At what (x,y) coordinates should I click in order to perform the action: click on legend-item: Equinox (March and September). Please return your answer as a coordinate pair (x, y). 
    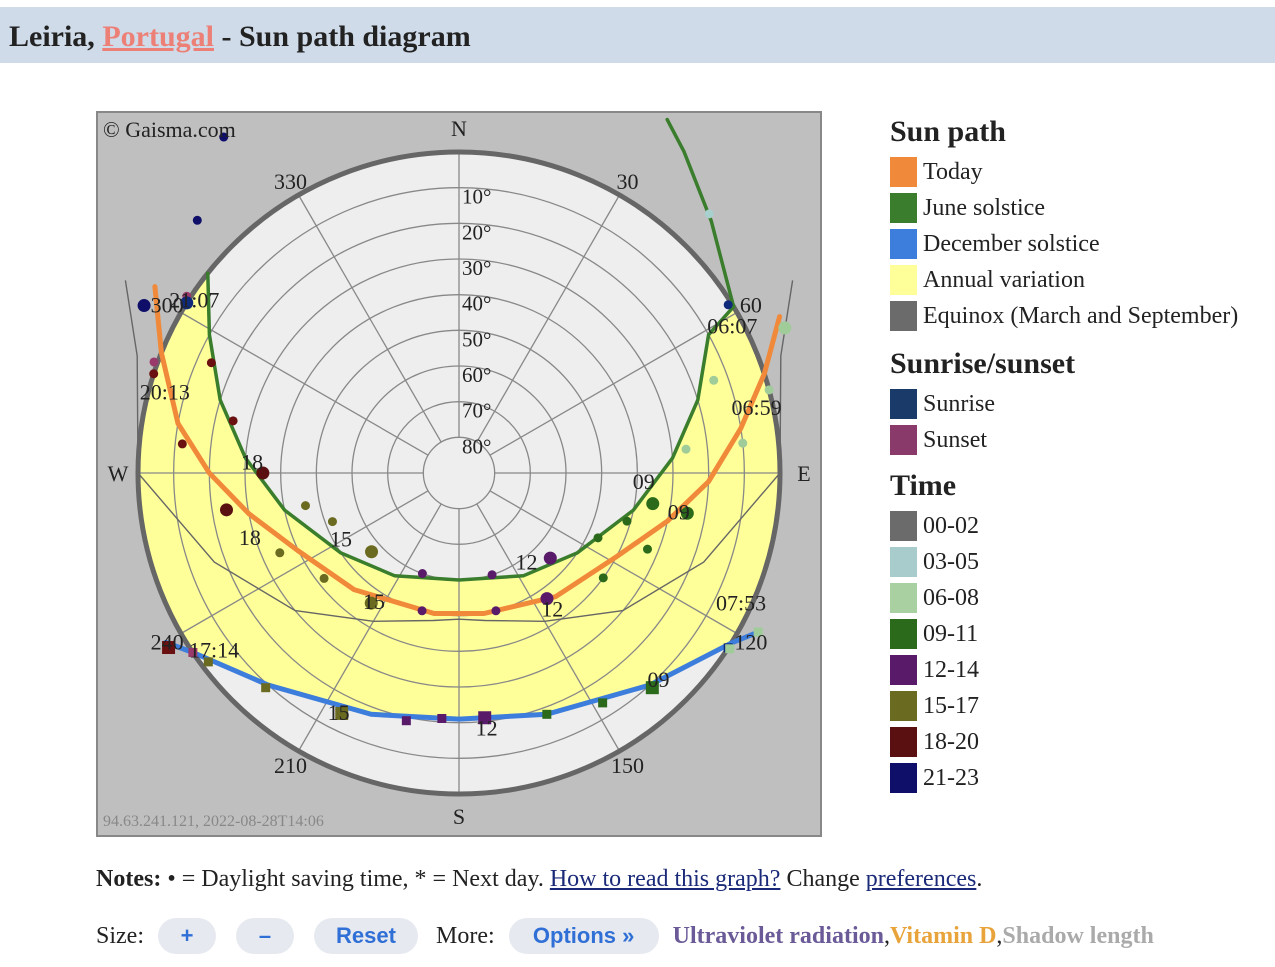
    Looking at the image, I should click on (1082, 316).